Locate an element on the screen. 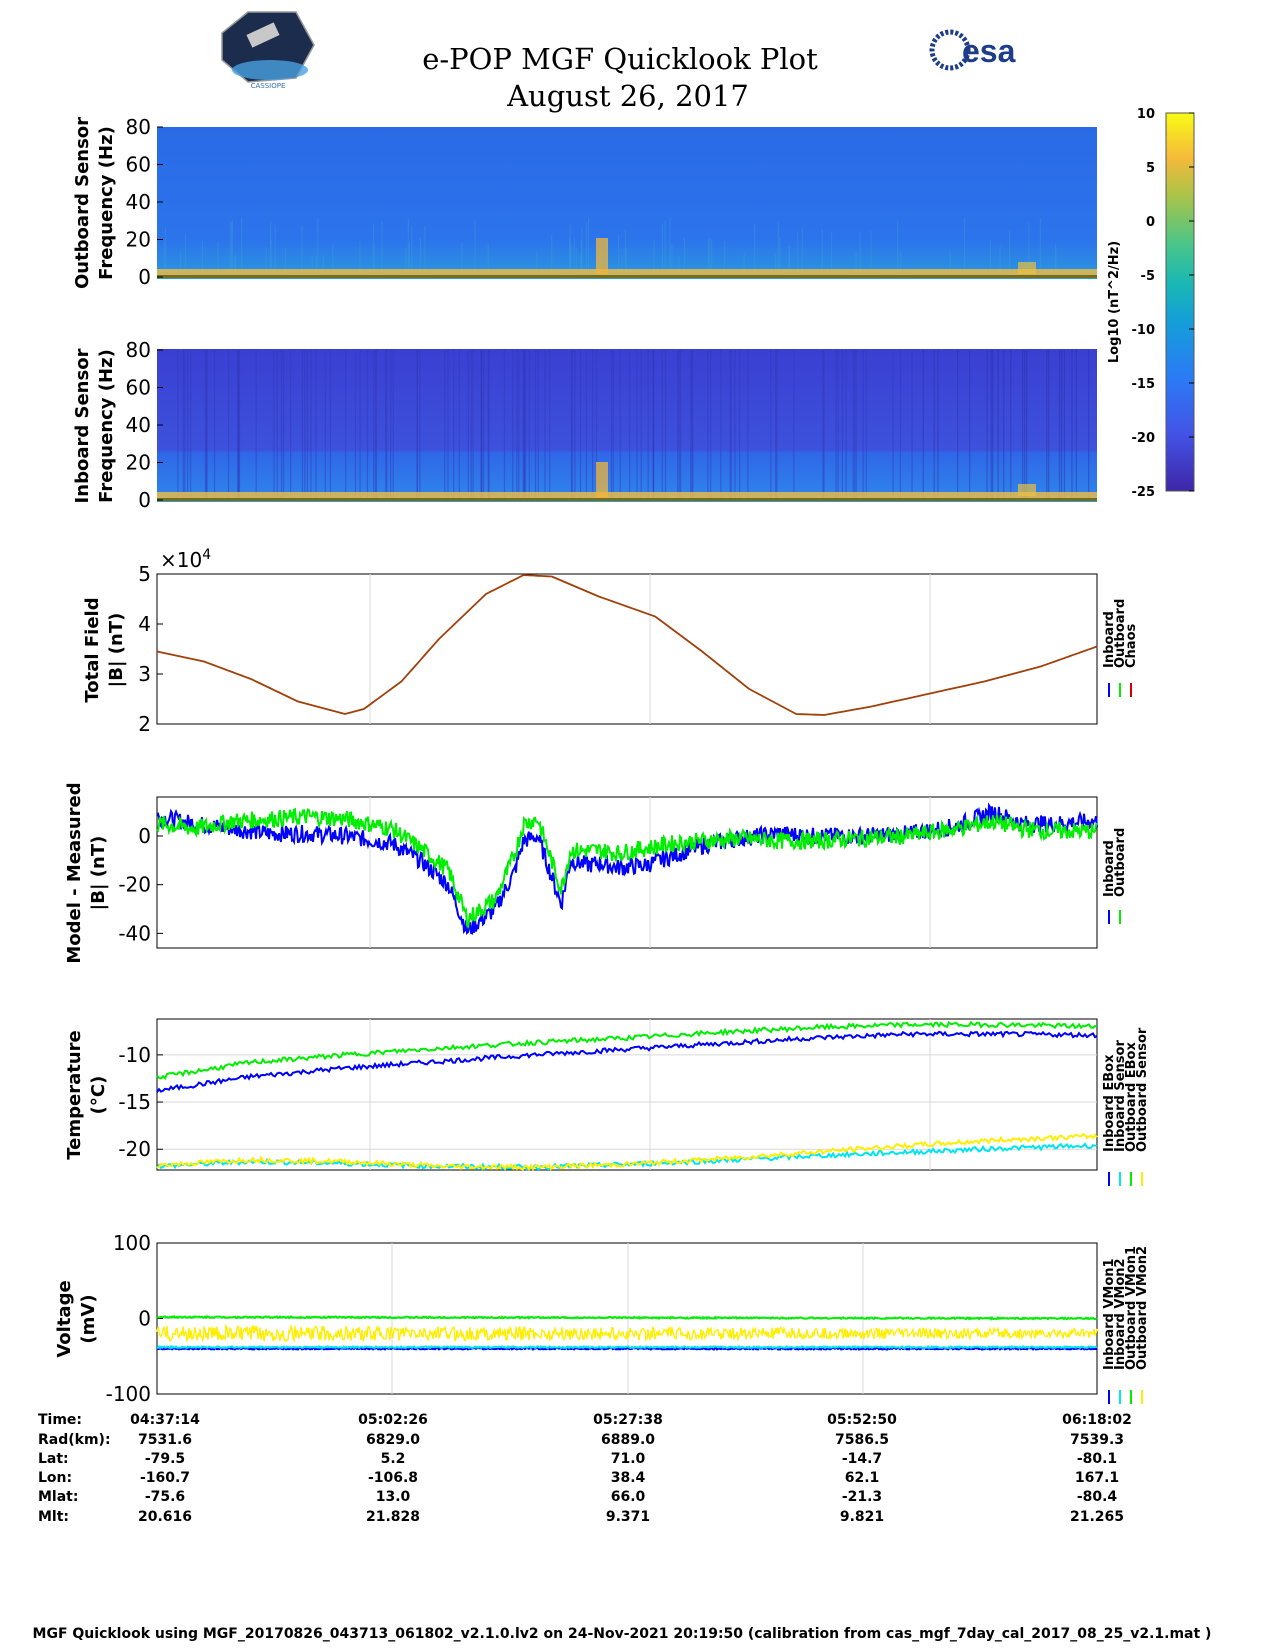 This screenshot has height=1650, width=1275. model-measured-ylabel-2: |B| (nT) is located at coordinates (98, 873).